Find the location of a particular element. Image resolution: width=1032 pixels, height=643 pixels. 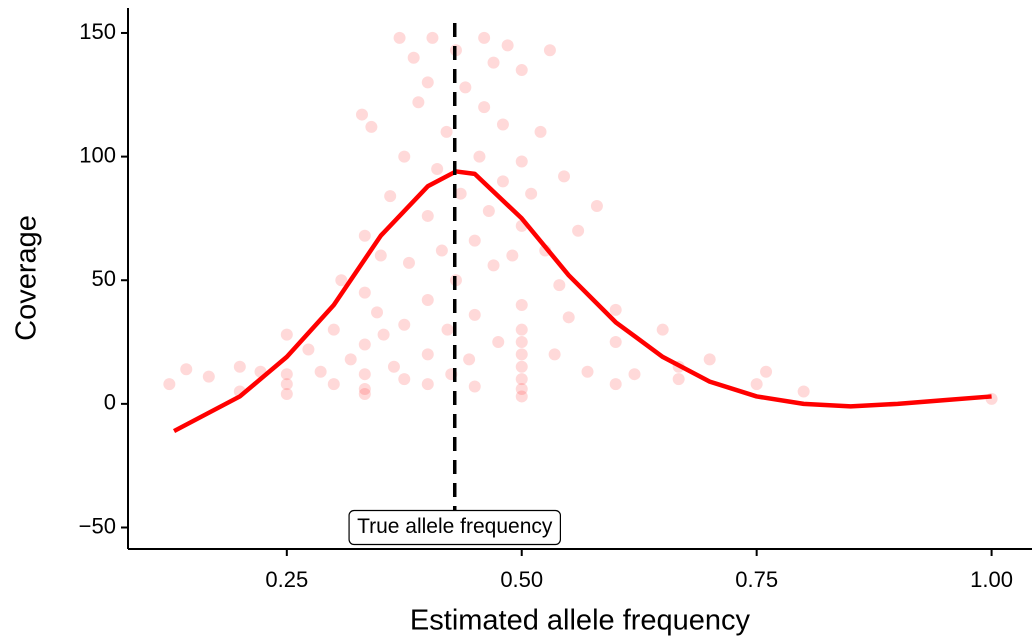

y-tick-label: 0 is located at coordinates (110, 402).